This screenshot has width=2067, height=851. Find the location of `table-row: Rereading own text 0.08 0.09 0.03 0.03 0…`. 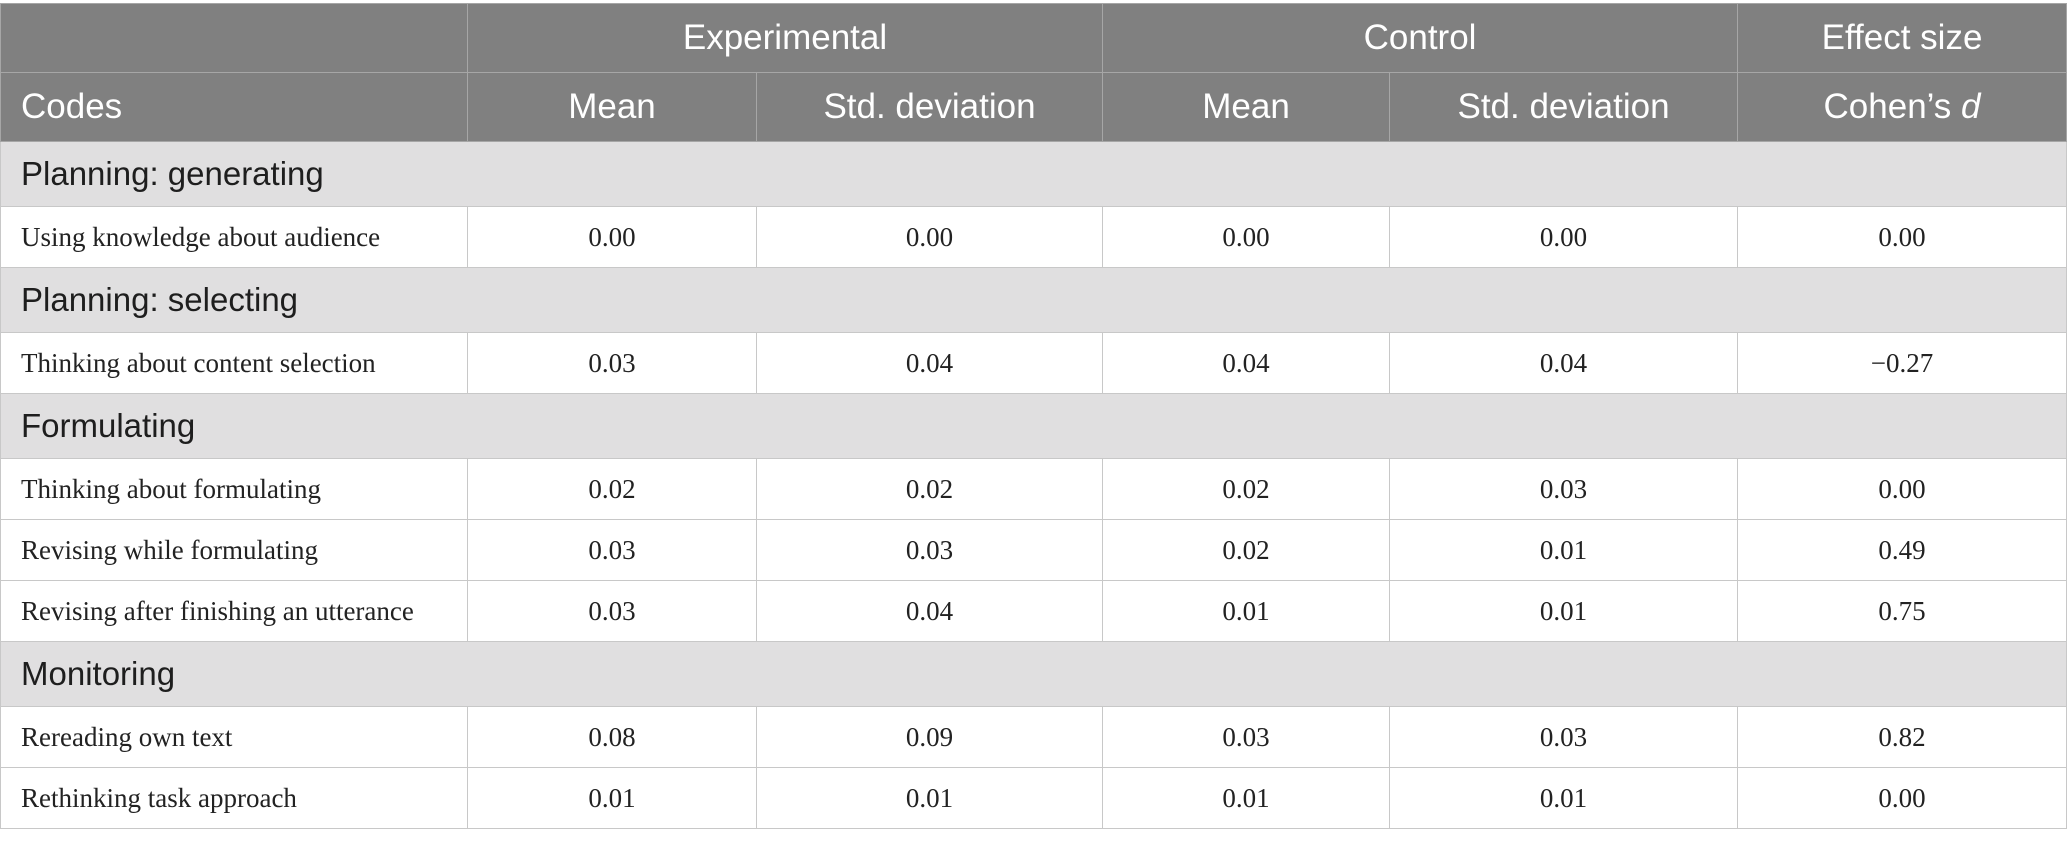

table-row: Rereading own text 0.08 0.09 0.03 0.03 0… is located at coordinates (1033, 737).